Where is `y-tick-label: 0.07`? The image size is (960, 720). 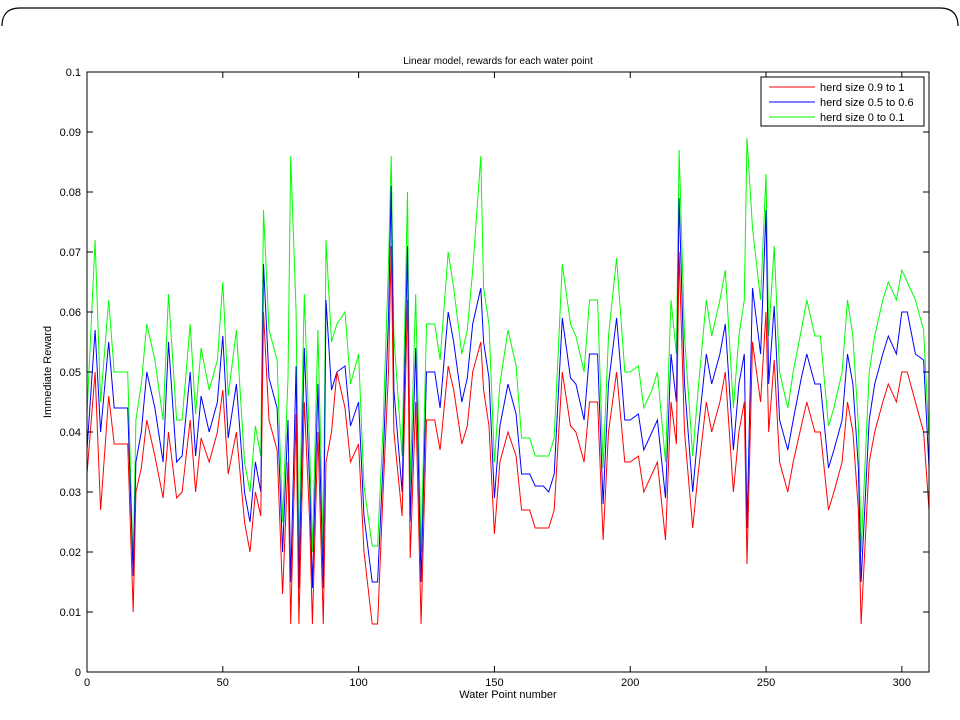 y-tick-label: 0.07 is located at coordinates (70, 253).